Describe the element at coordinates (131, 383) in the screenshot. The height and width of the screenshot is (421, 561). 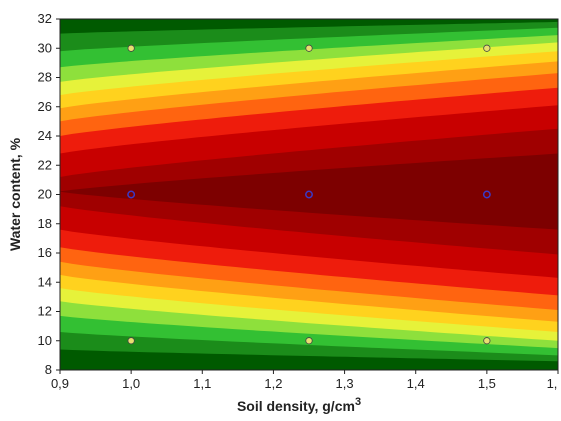
I see `x-tick-label: 1,0` at that location.